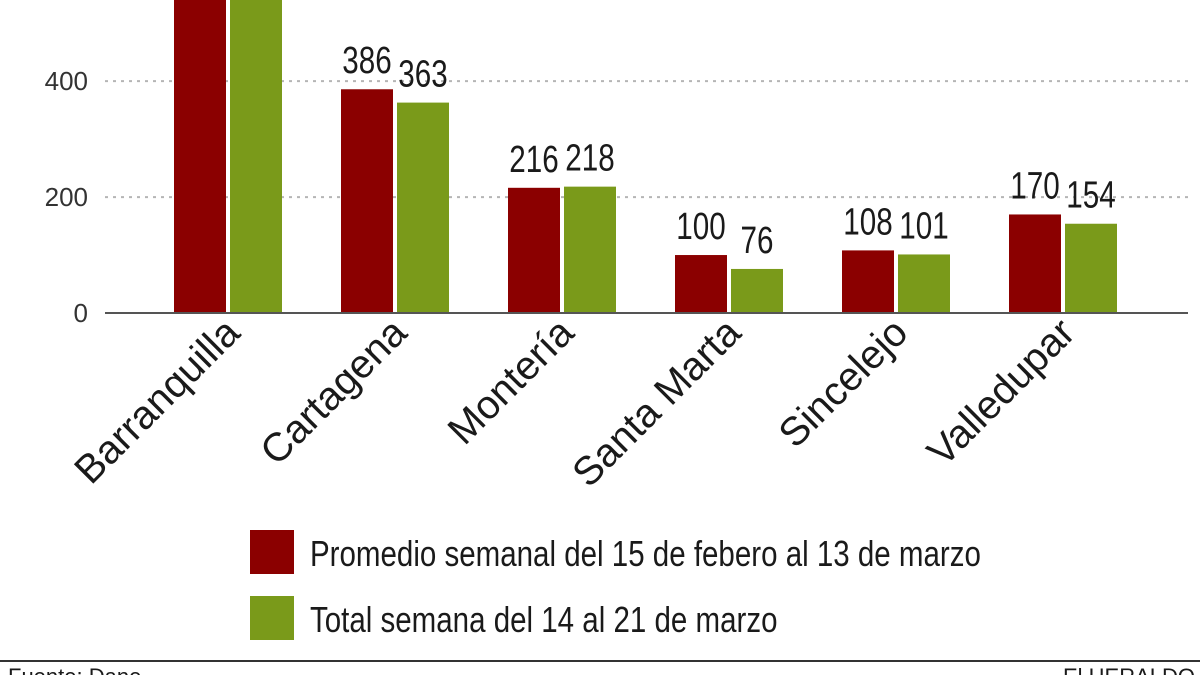 The image size is (1200, 675). Describe the element at coordinates (66, 81) in the screenshot. I see `y-tick-label: 400` at that location.